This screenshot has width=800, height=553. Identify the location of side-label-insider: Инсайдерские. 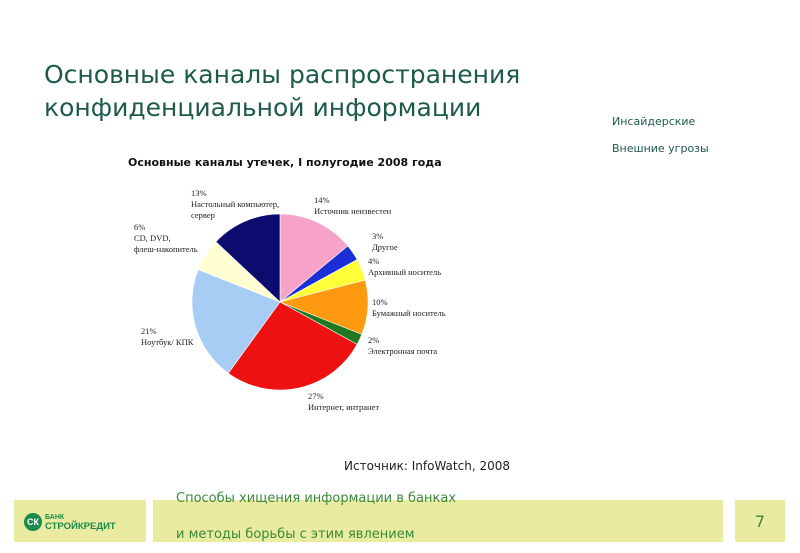
(654, 121).